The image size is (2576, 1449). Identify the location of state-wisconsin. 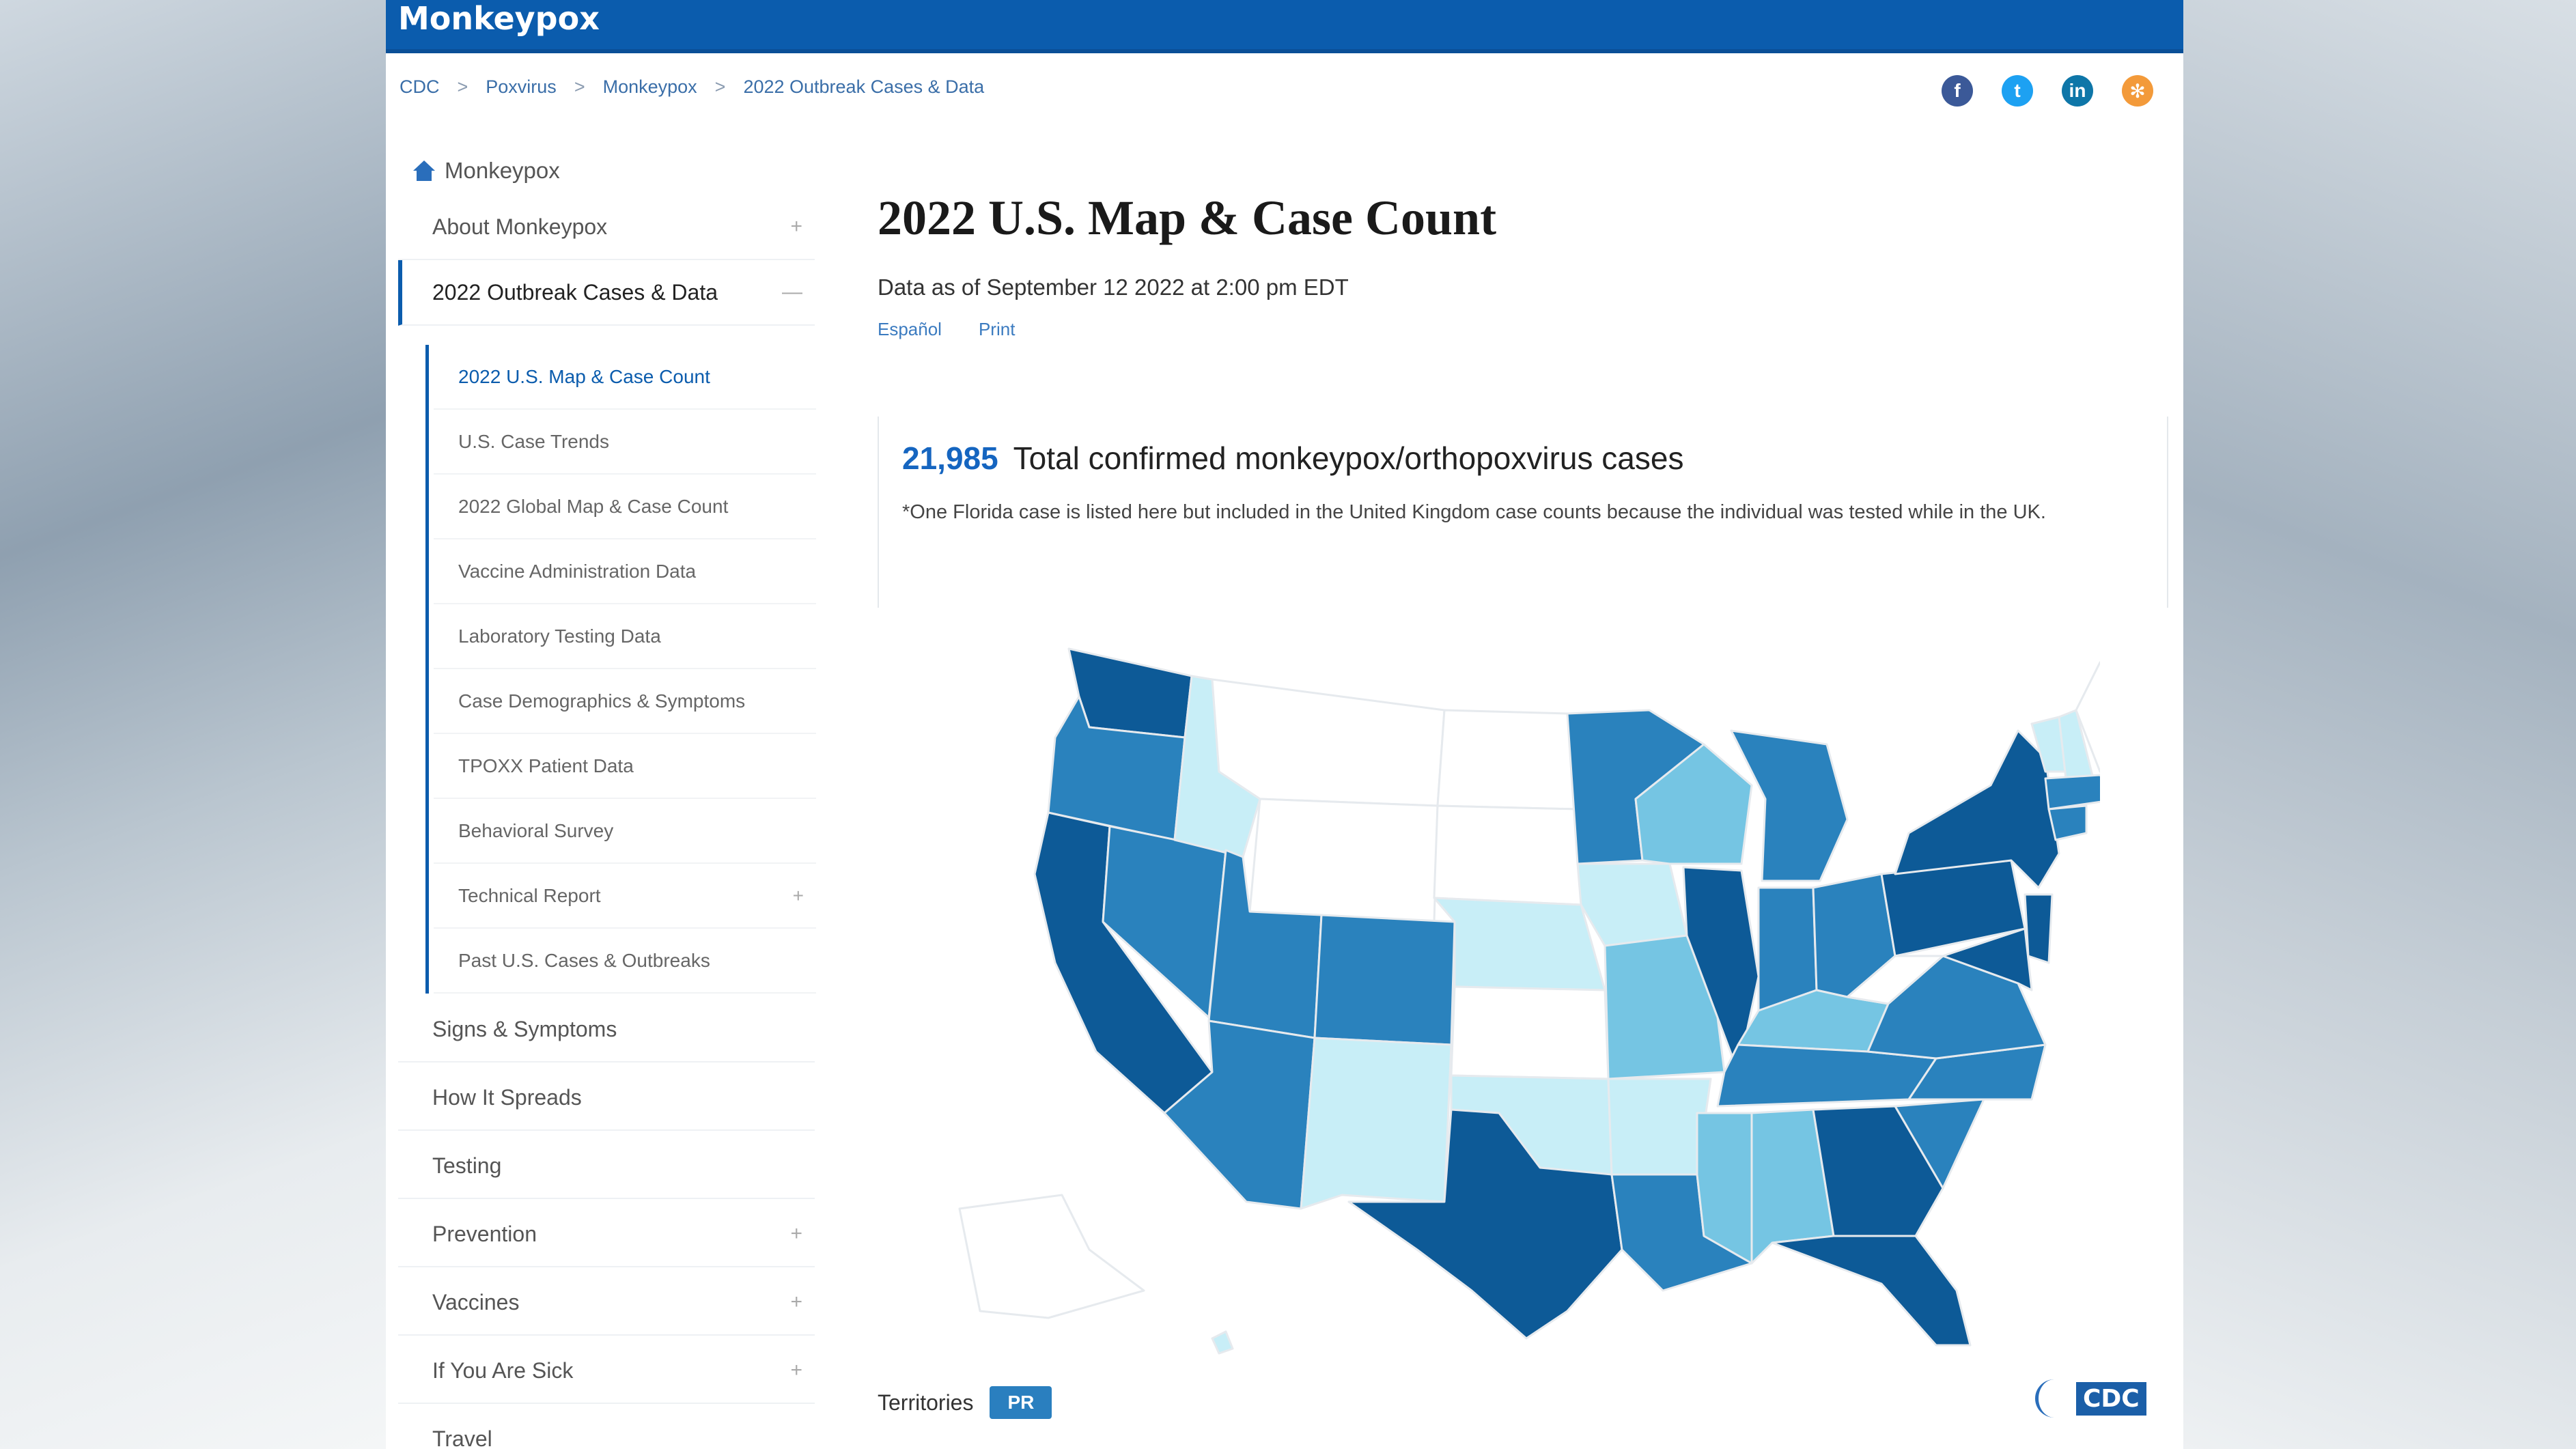
(1693, 804).